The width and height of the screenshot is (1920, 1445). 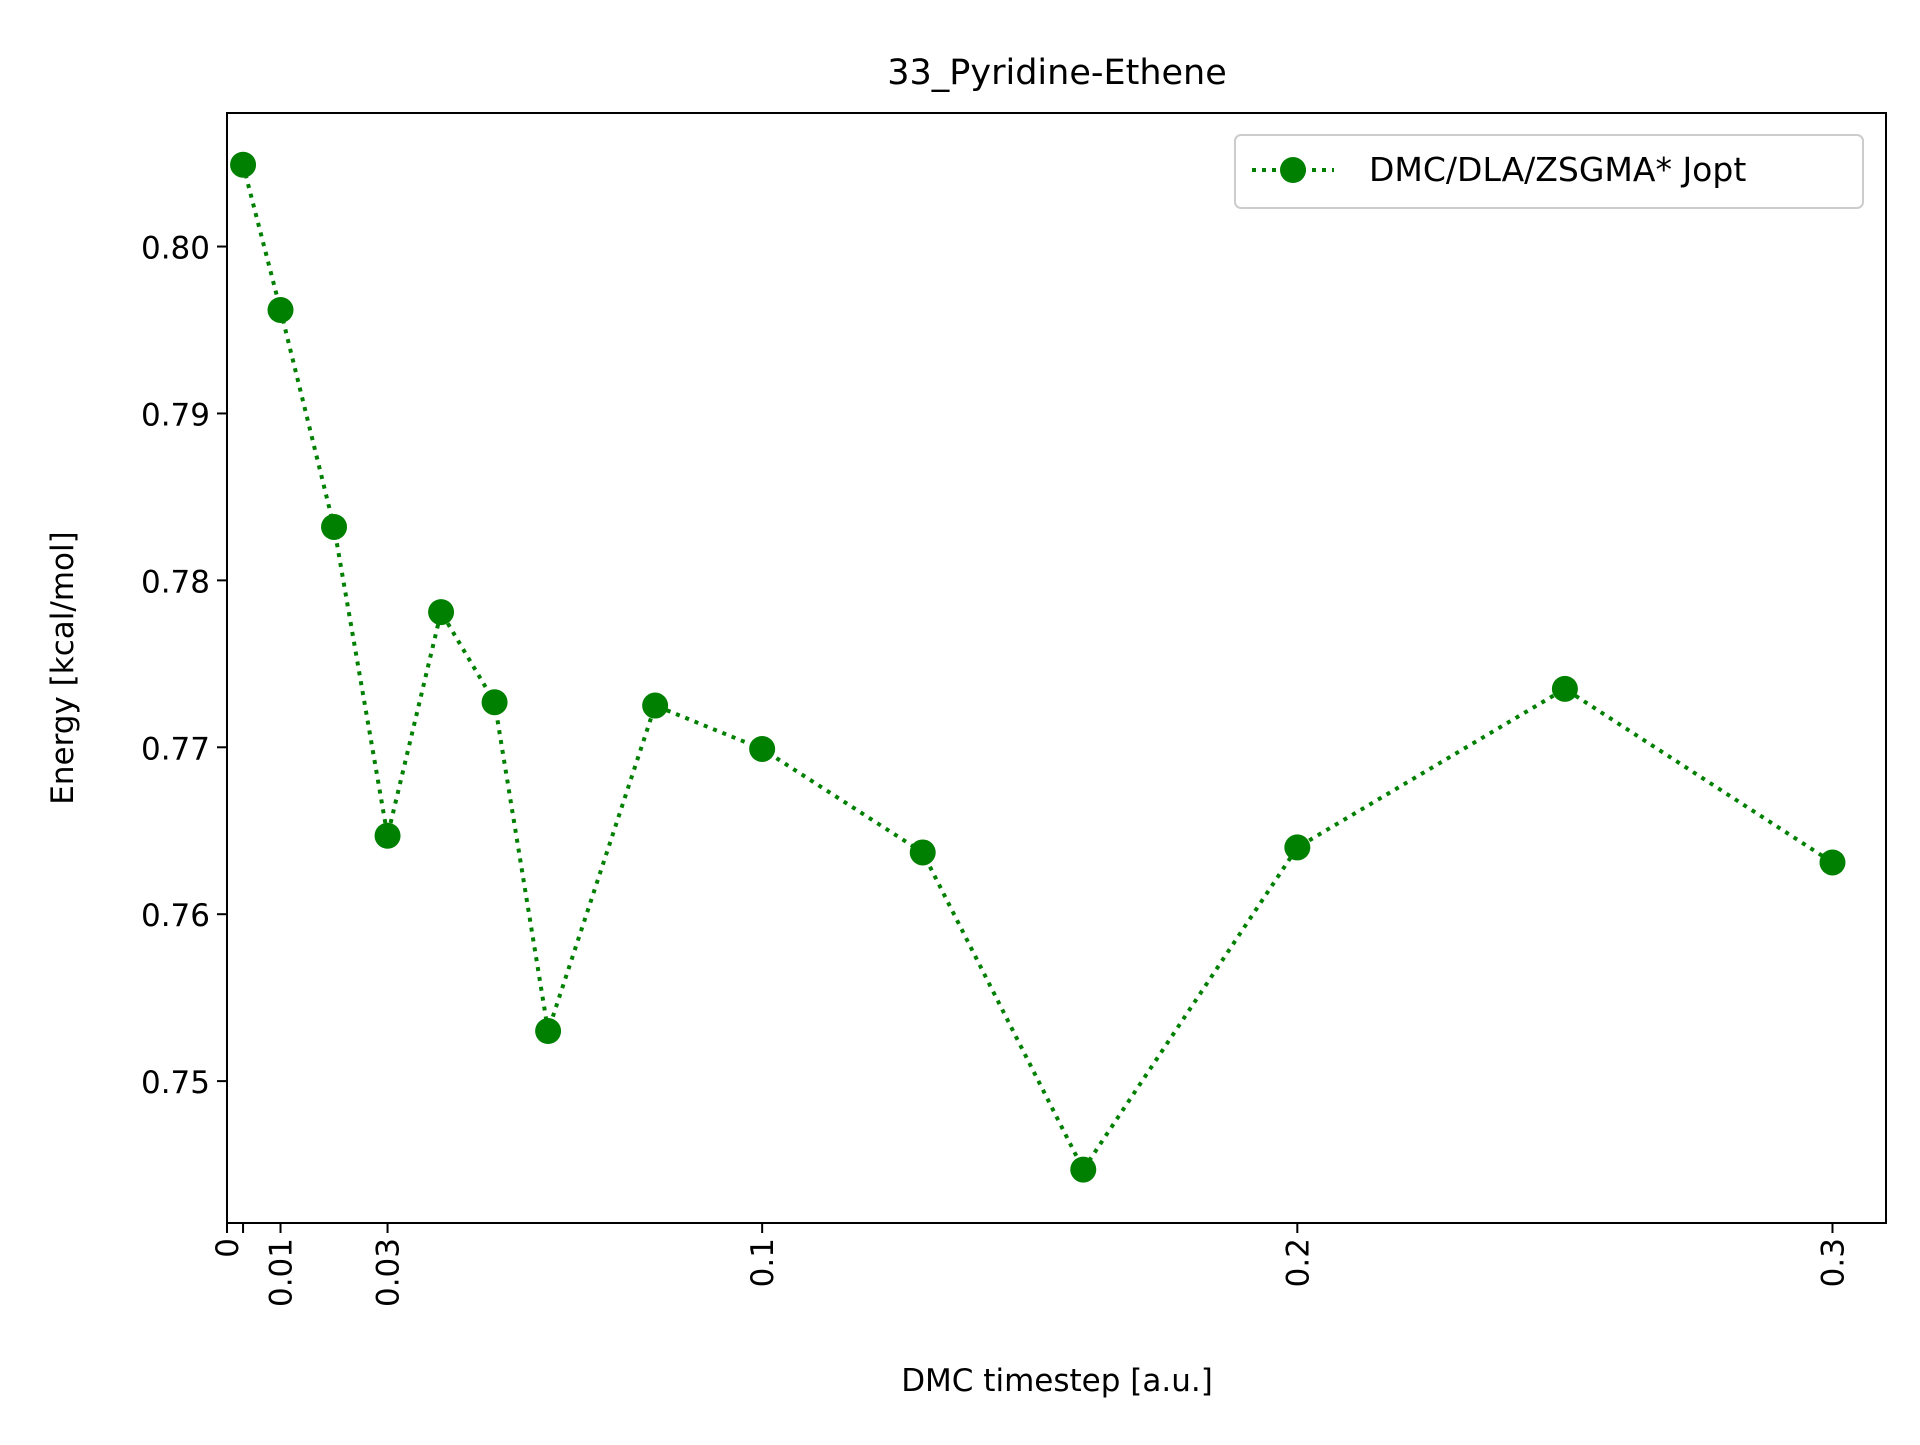 What do you see at coordinates (282, 1272) in the screenshot?
I see `x-tick-label: 0.01` at bounding box center [282, 1272].